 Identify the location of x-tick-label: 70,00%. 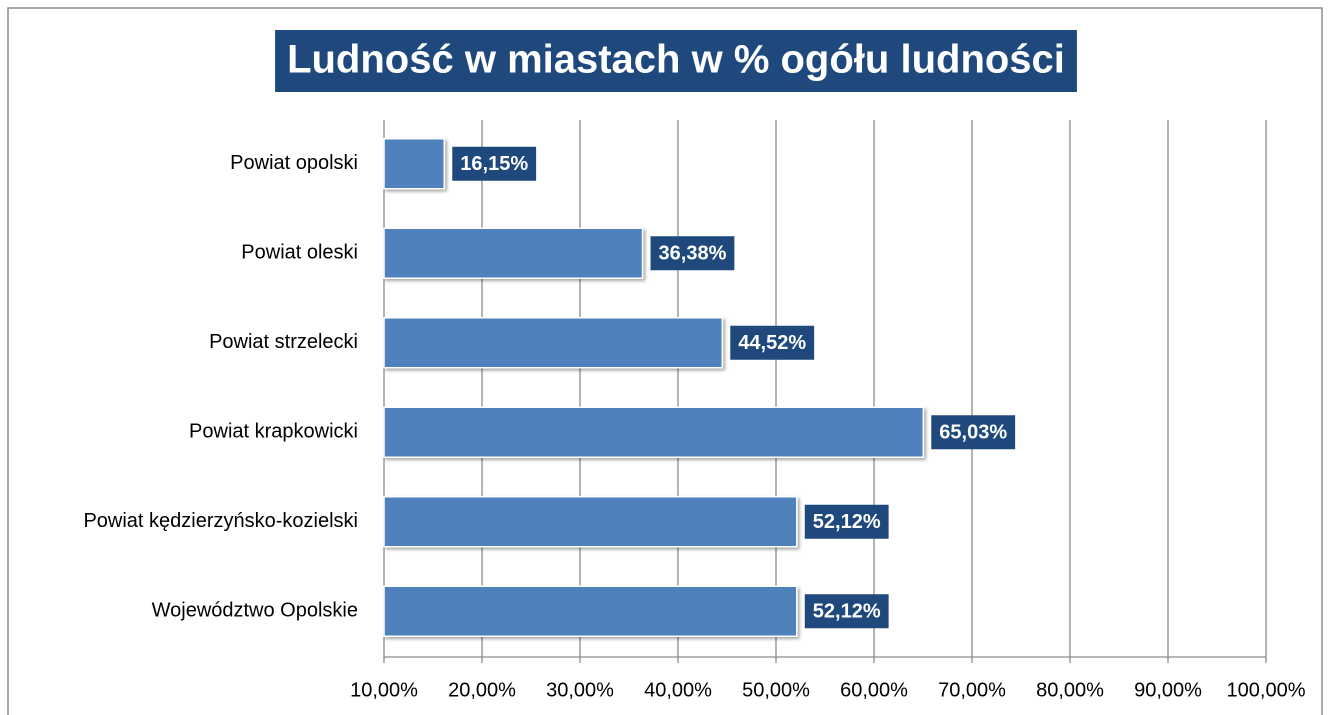
(972, 690).